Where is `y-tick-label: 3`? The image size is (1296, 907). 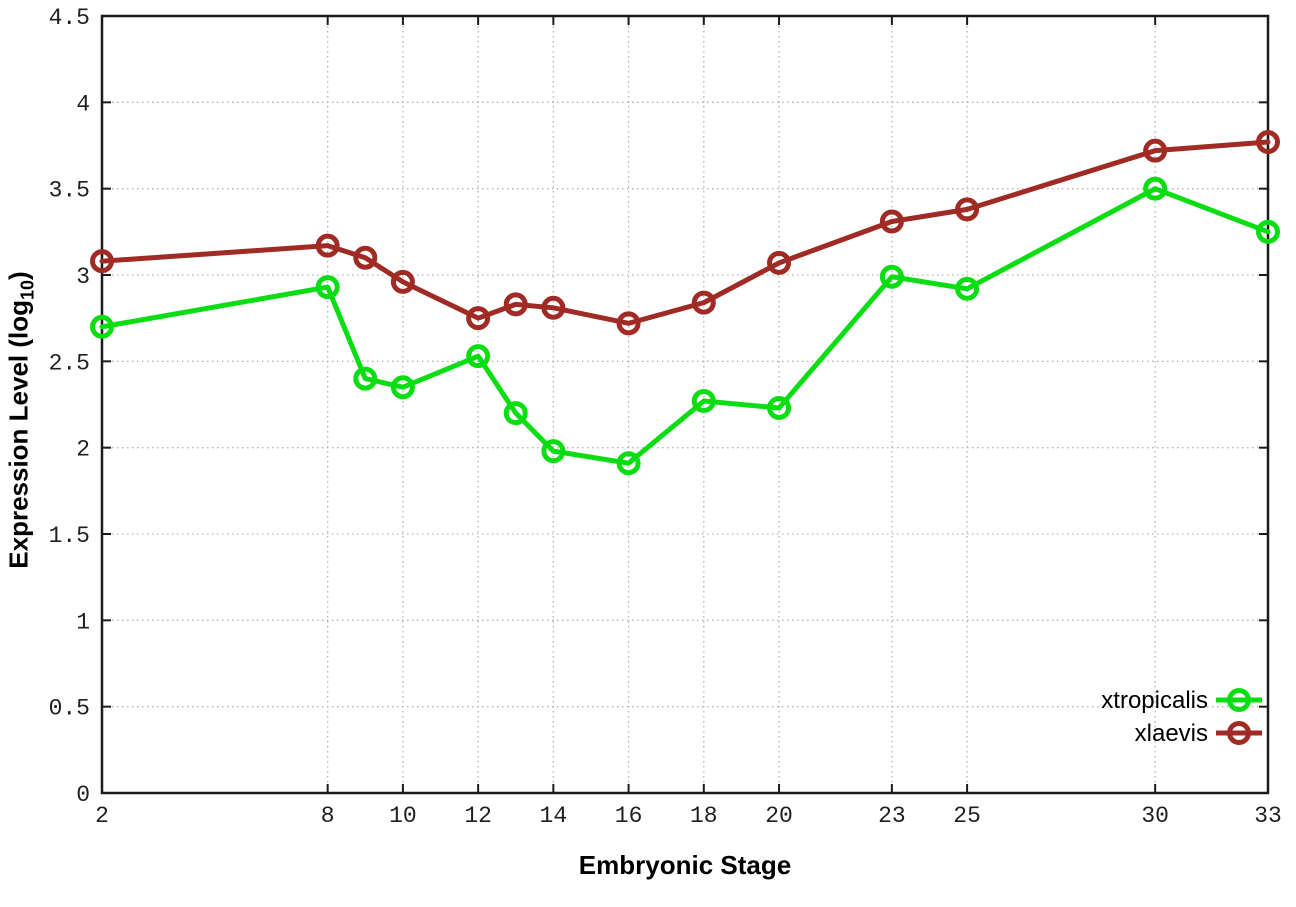
y-tick-label: 3 is located at coordinates (83, 277).